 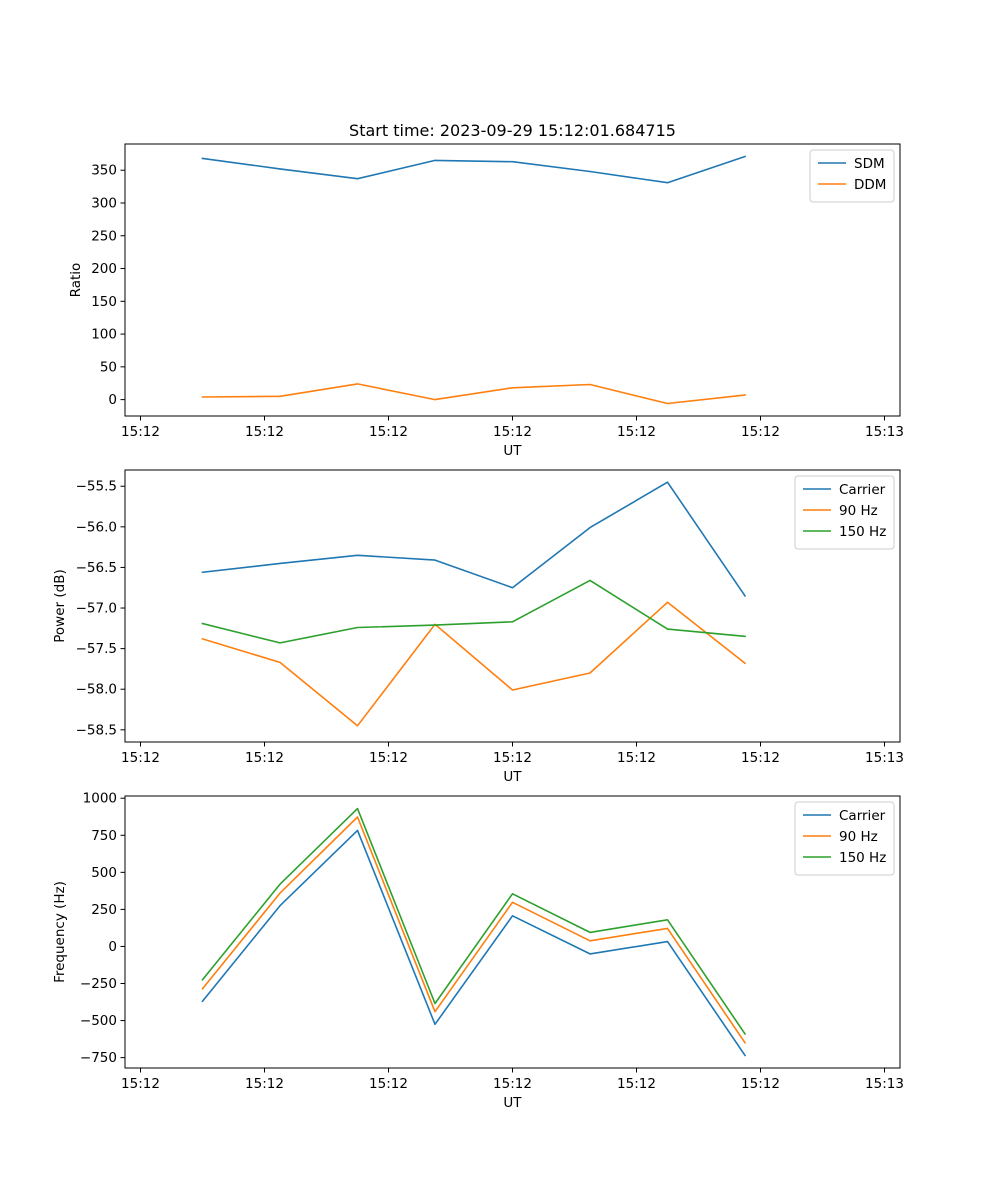 What do you see at coordinates (100, 799) in the screenshot?
I see `frequency-y-tick-label: 1000` at bounding box center [100, 799].